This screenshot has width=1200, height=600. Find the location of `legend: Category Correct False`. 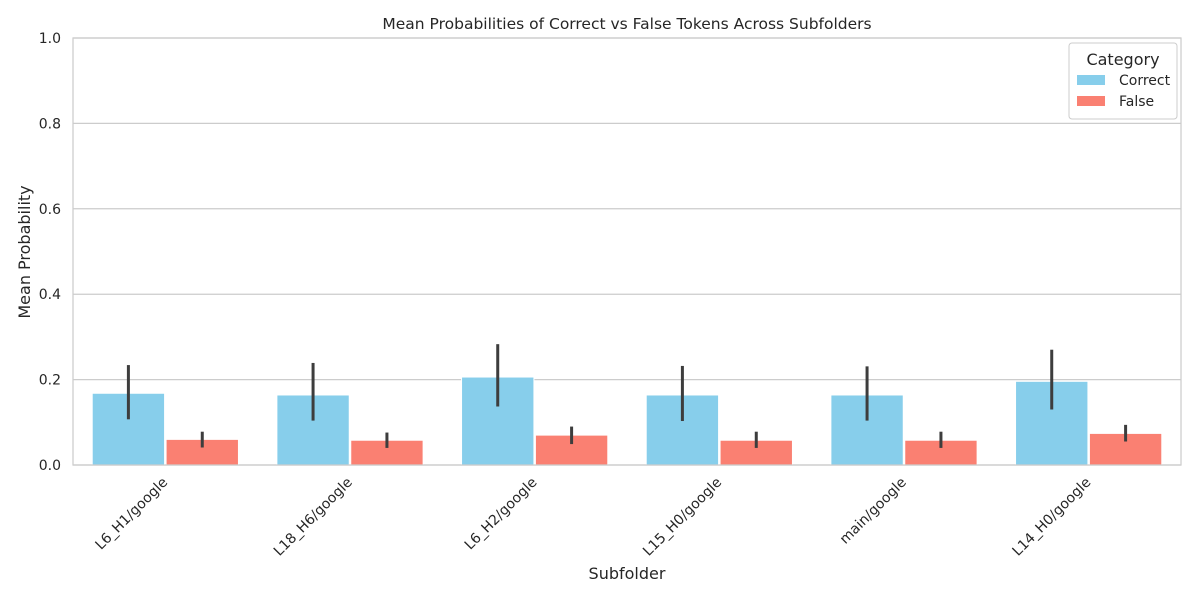

legend: Category Correct False is located at coordinates (1123, 81).